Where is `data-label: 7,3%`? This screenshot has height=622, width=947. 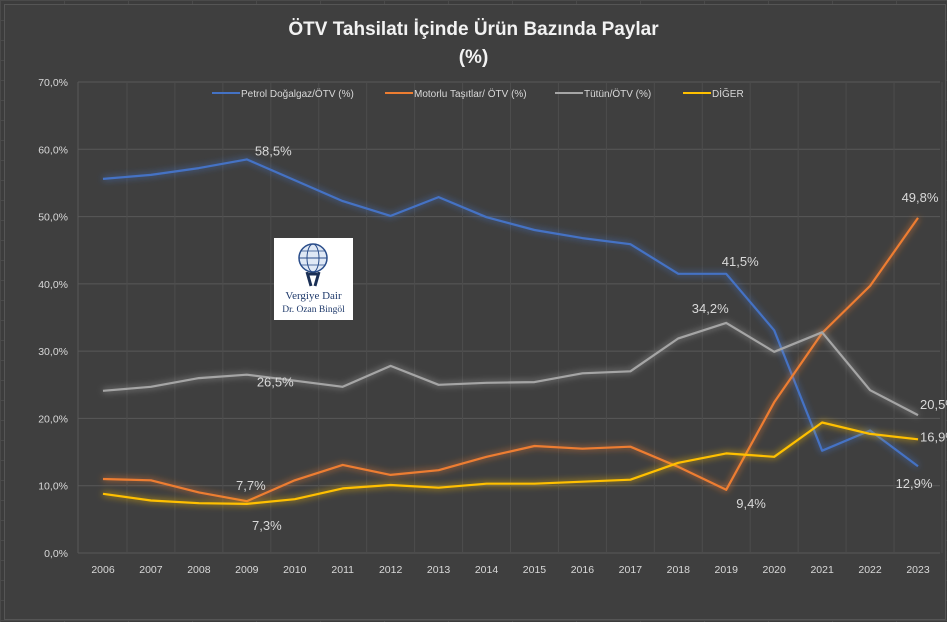 data-label: 7,3% is located at coordinates (267, 525).